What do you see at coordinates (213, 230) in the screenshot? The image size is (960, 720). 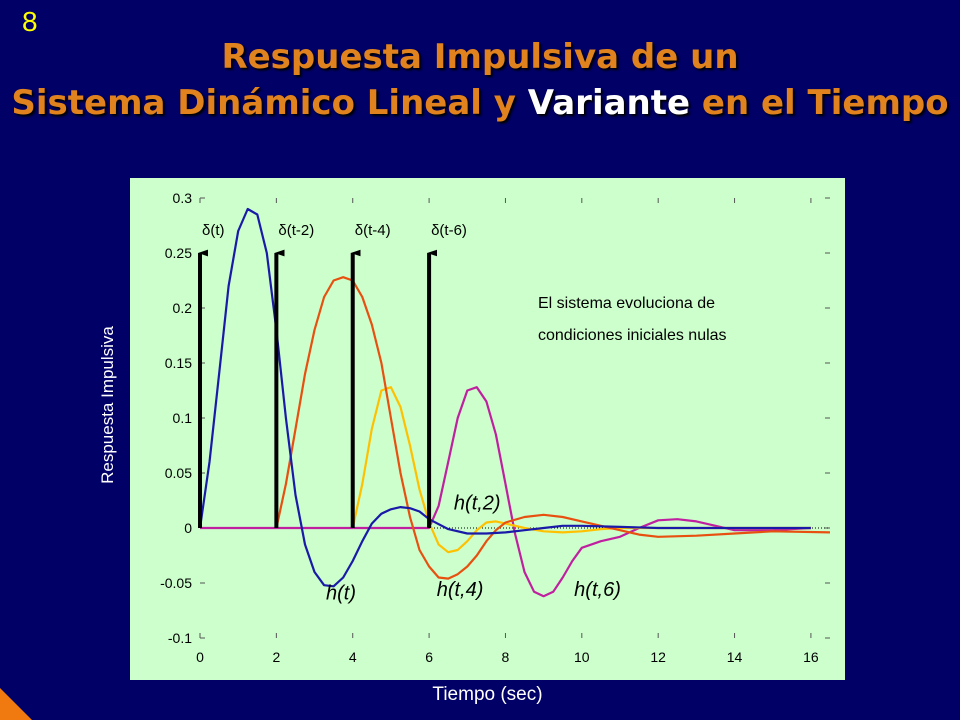 I see `impulse-label: δ(t)` at bounding box center [213, 230].